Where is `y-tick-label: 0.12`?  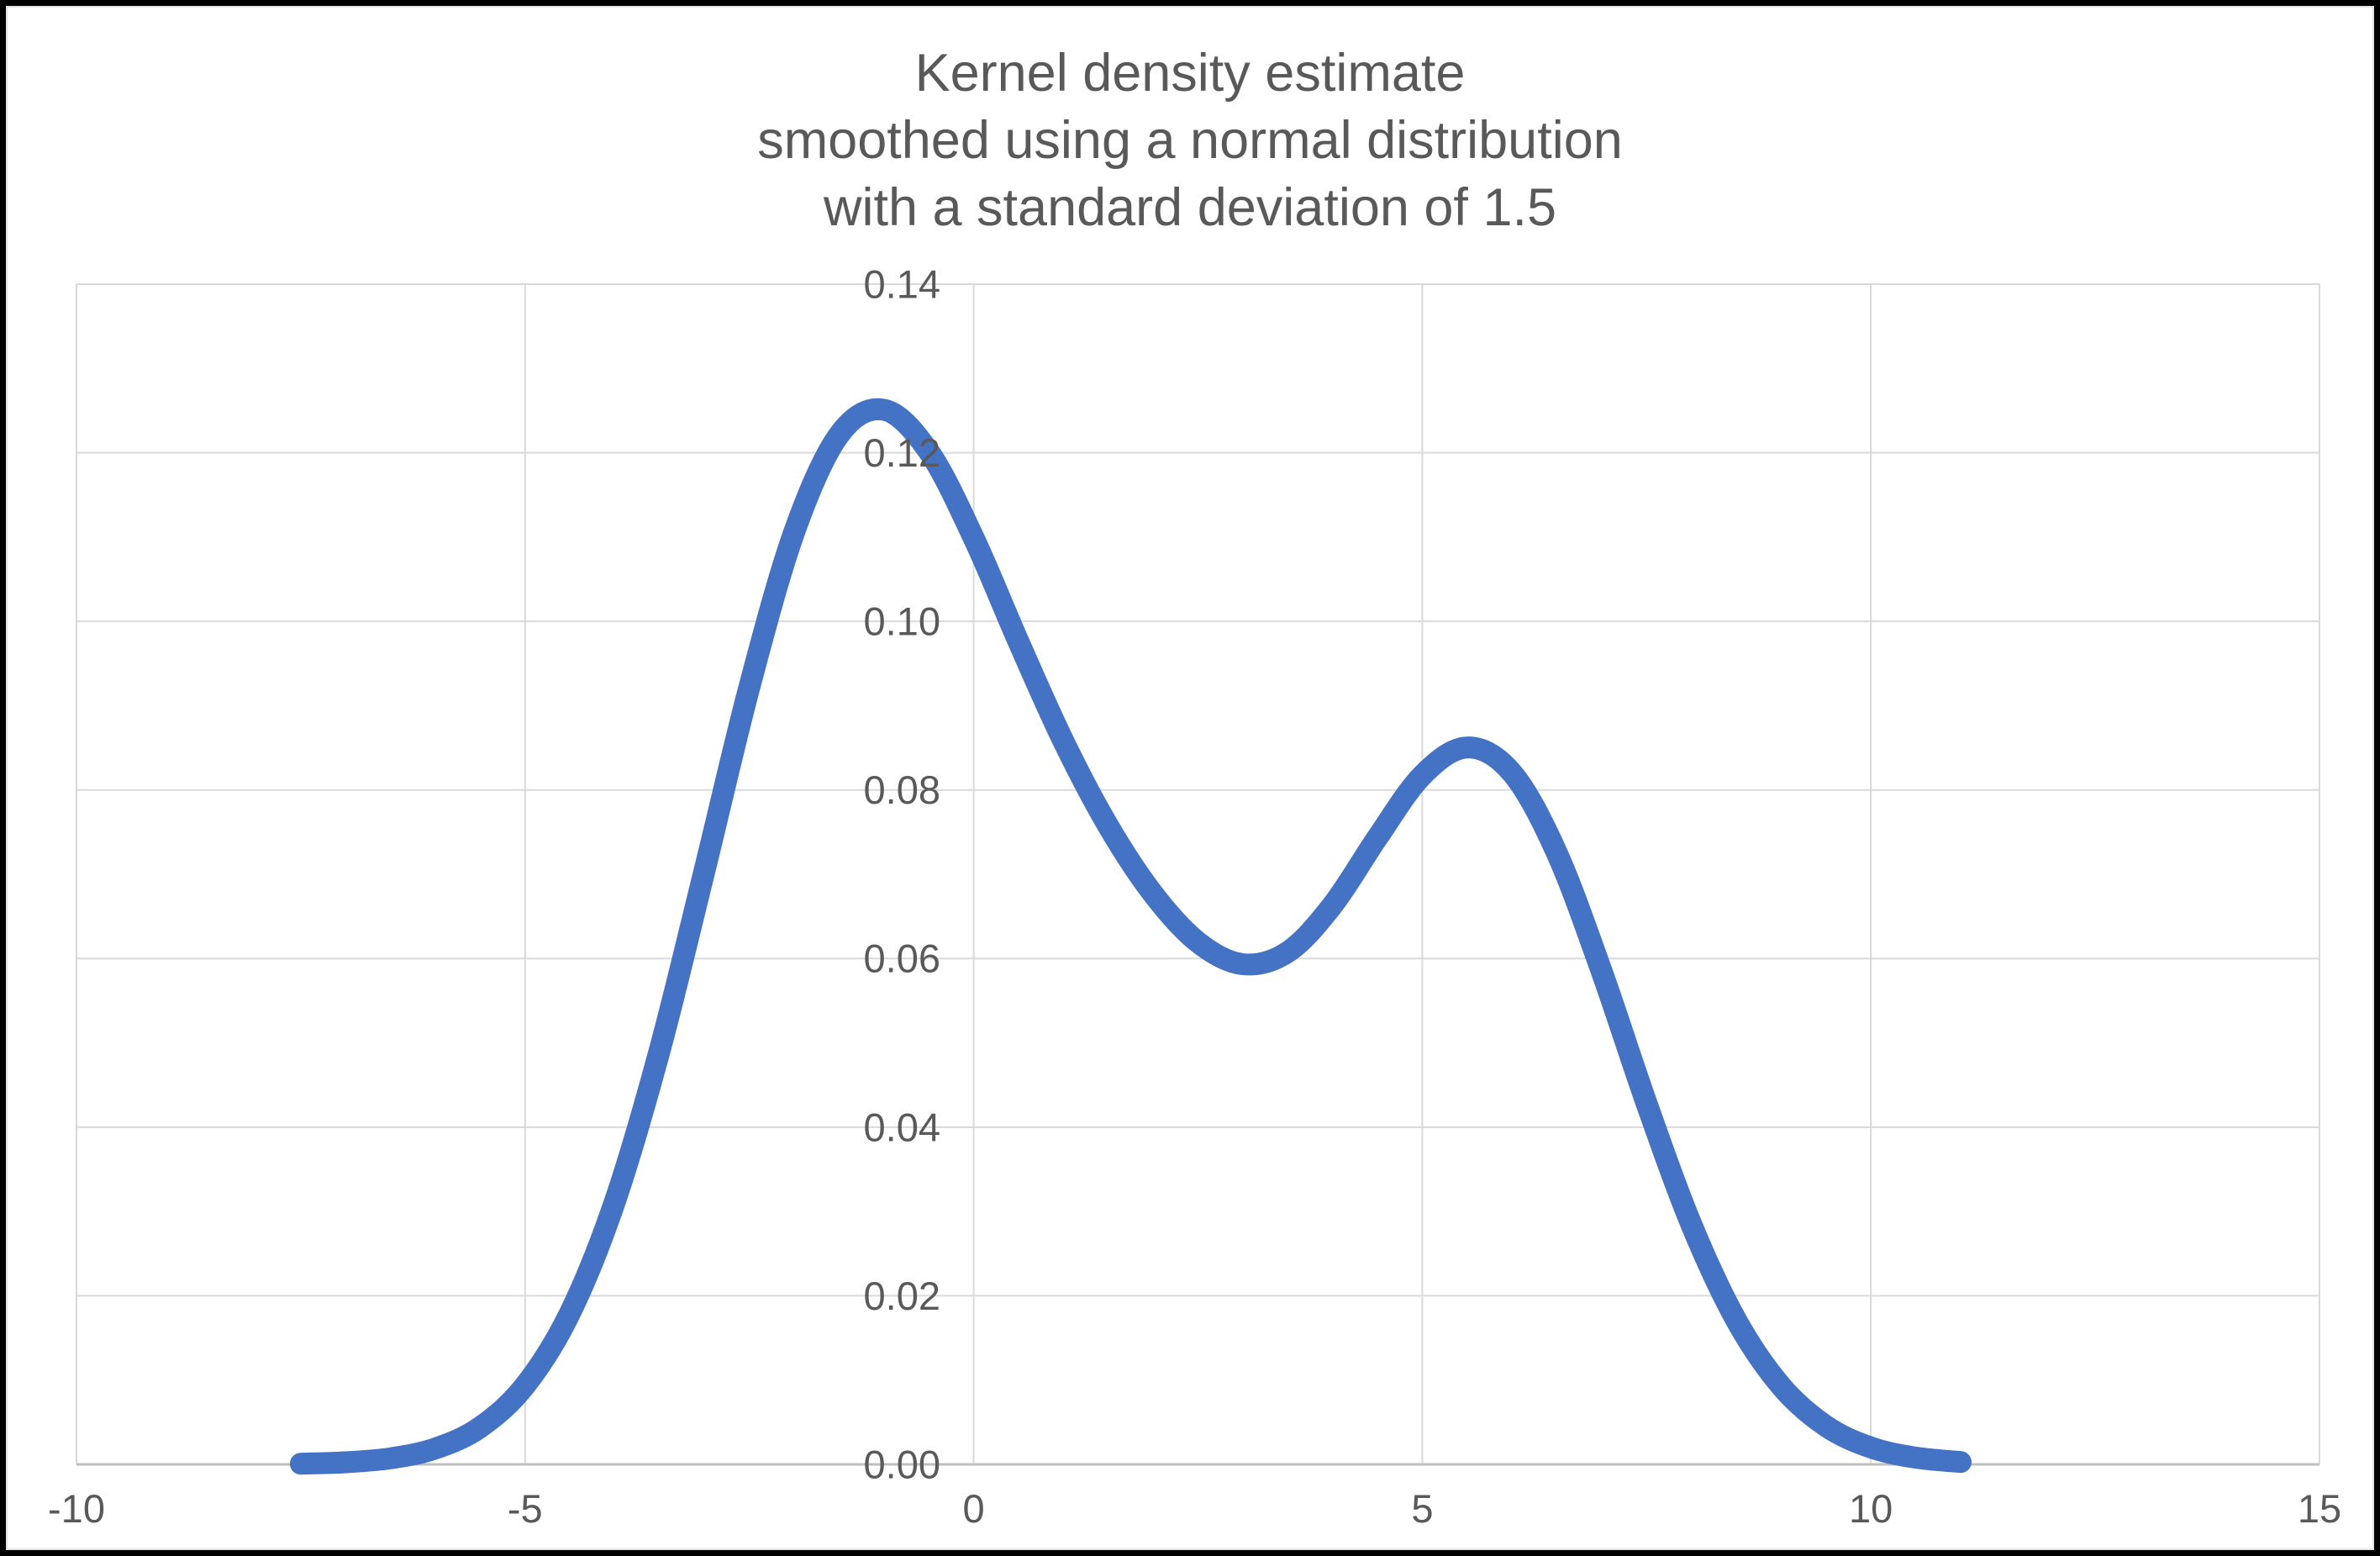 y-tick-label: 0.12 is located at coordinates (902, 452).